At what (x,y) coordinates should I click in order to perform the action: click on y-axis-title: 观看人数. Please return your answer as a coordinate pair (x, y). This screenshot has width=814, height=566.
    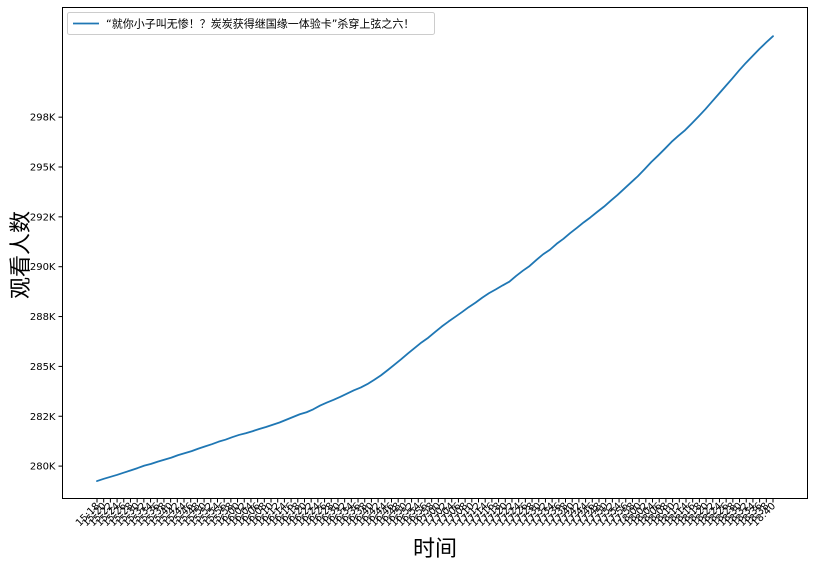
    Looking at the image, I should click on (21, 255).